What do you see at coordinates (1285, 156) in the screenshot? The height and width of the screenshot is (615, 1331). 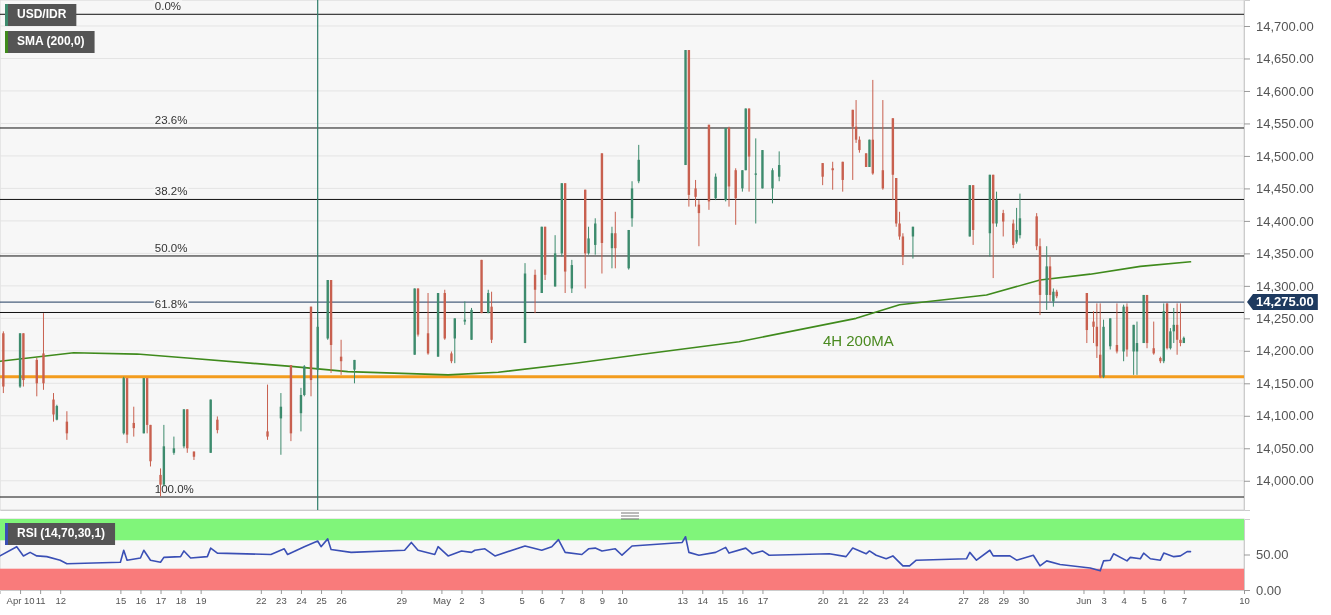 I see `y-tick-label: 14,500.00` at bounding box center [1285, 156].